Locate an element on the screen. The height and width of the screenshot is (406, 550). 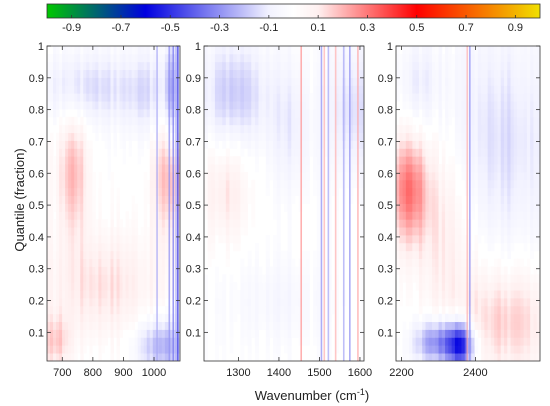
y-tick-label: 0.1 is located at coordinates (385, 333).